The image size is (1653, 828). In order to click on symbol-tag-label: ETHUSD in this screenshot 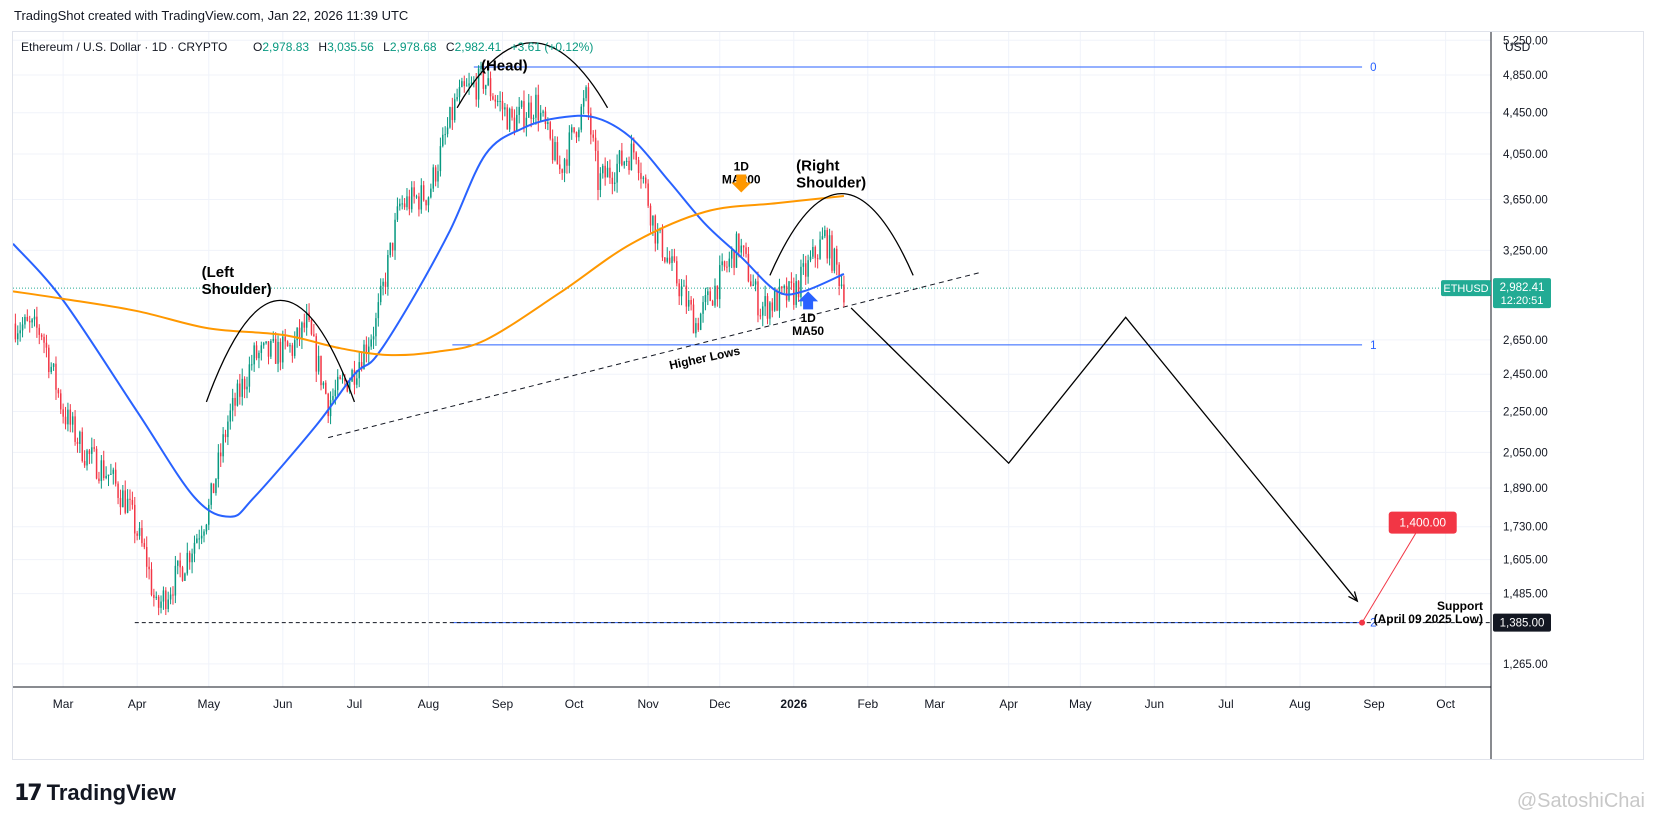, I will do `click(1465, 289)`.